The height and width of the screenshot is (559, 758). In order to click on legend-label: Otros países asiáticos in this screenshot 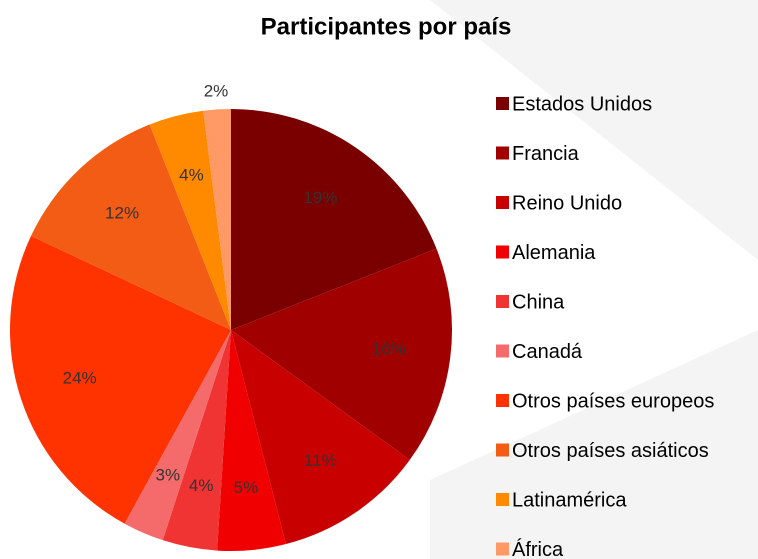, I will do `click(610, 451)`.